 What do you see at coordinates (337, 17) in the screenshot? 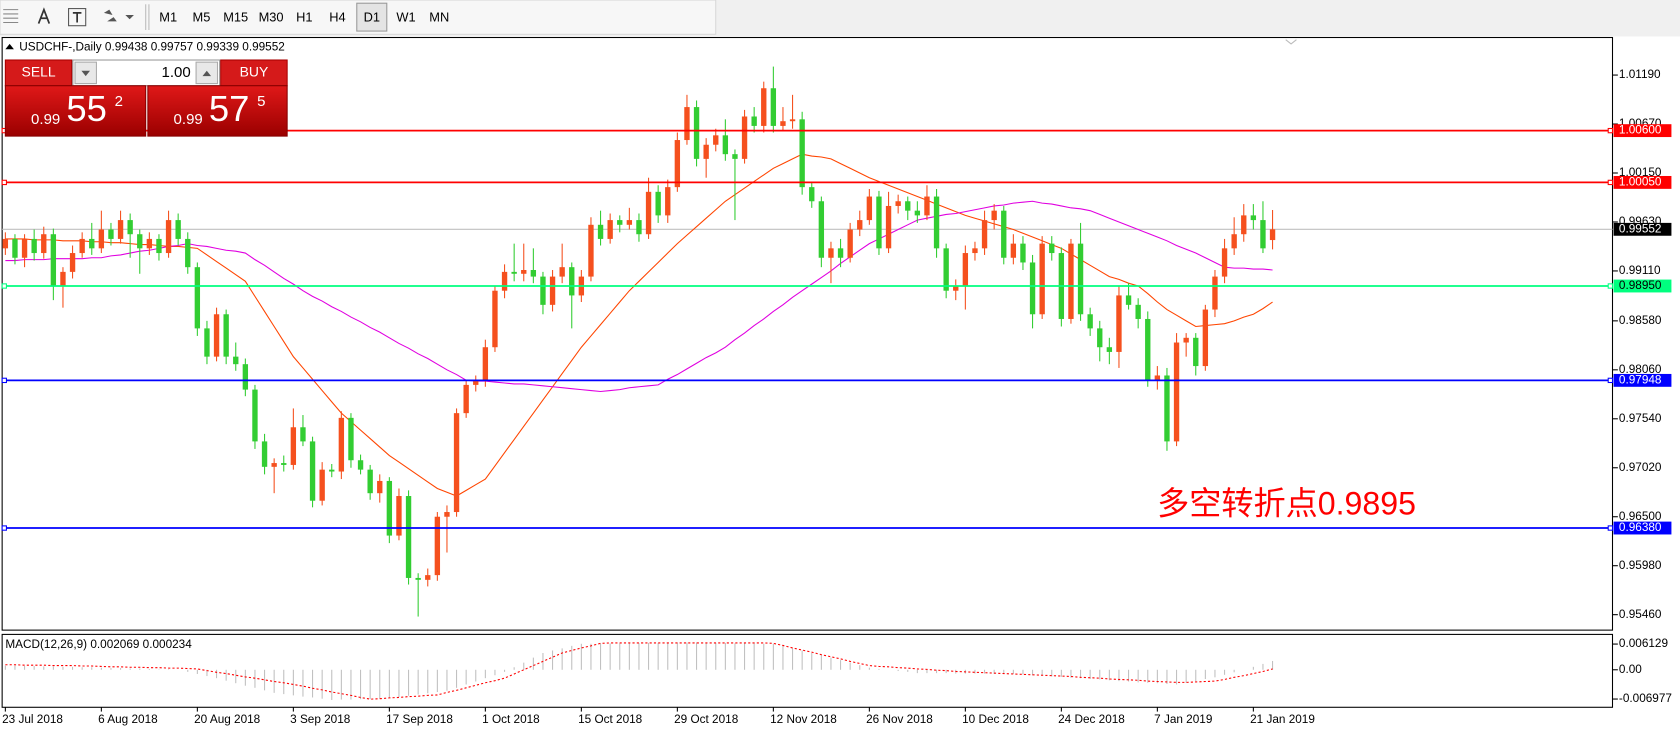
I see `timeframe-button: H4` at bounding box center [337, 17].